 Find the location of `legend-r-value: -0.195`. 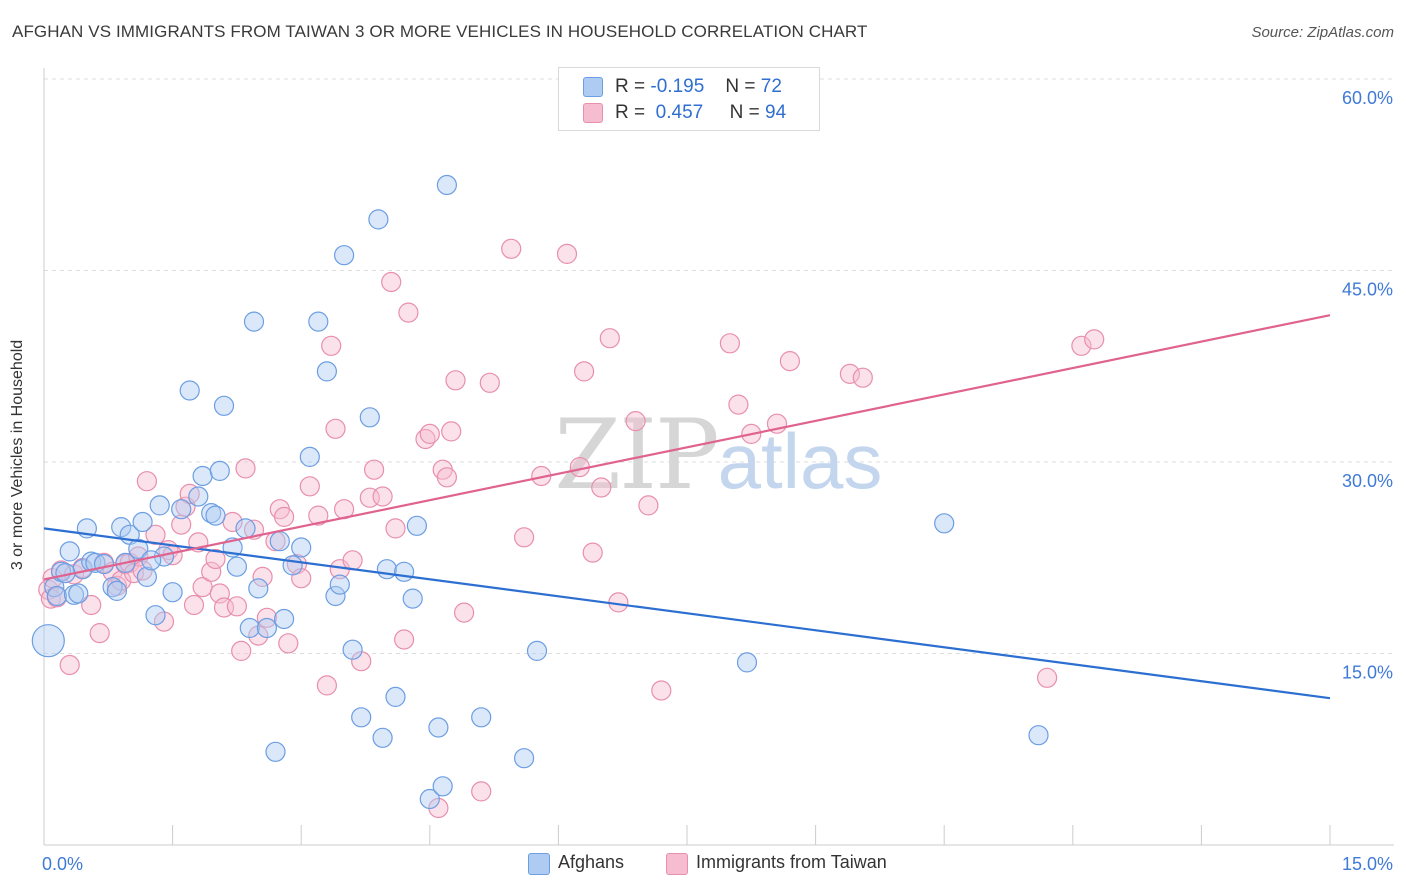

legend-r-value: -0.195 is located at coordinates (677, 86).